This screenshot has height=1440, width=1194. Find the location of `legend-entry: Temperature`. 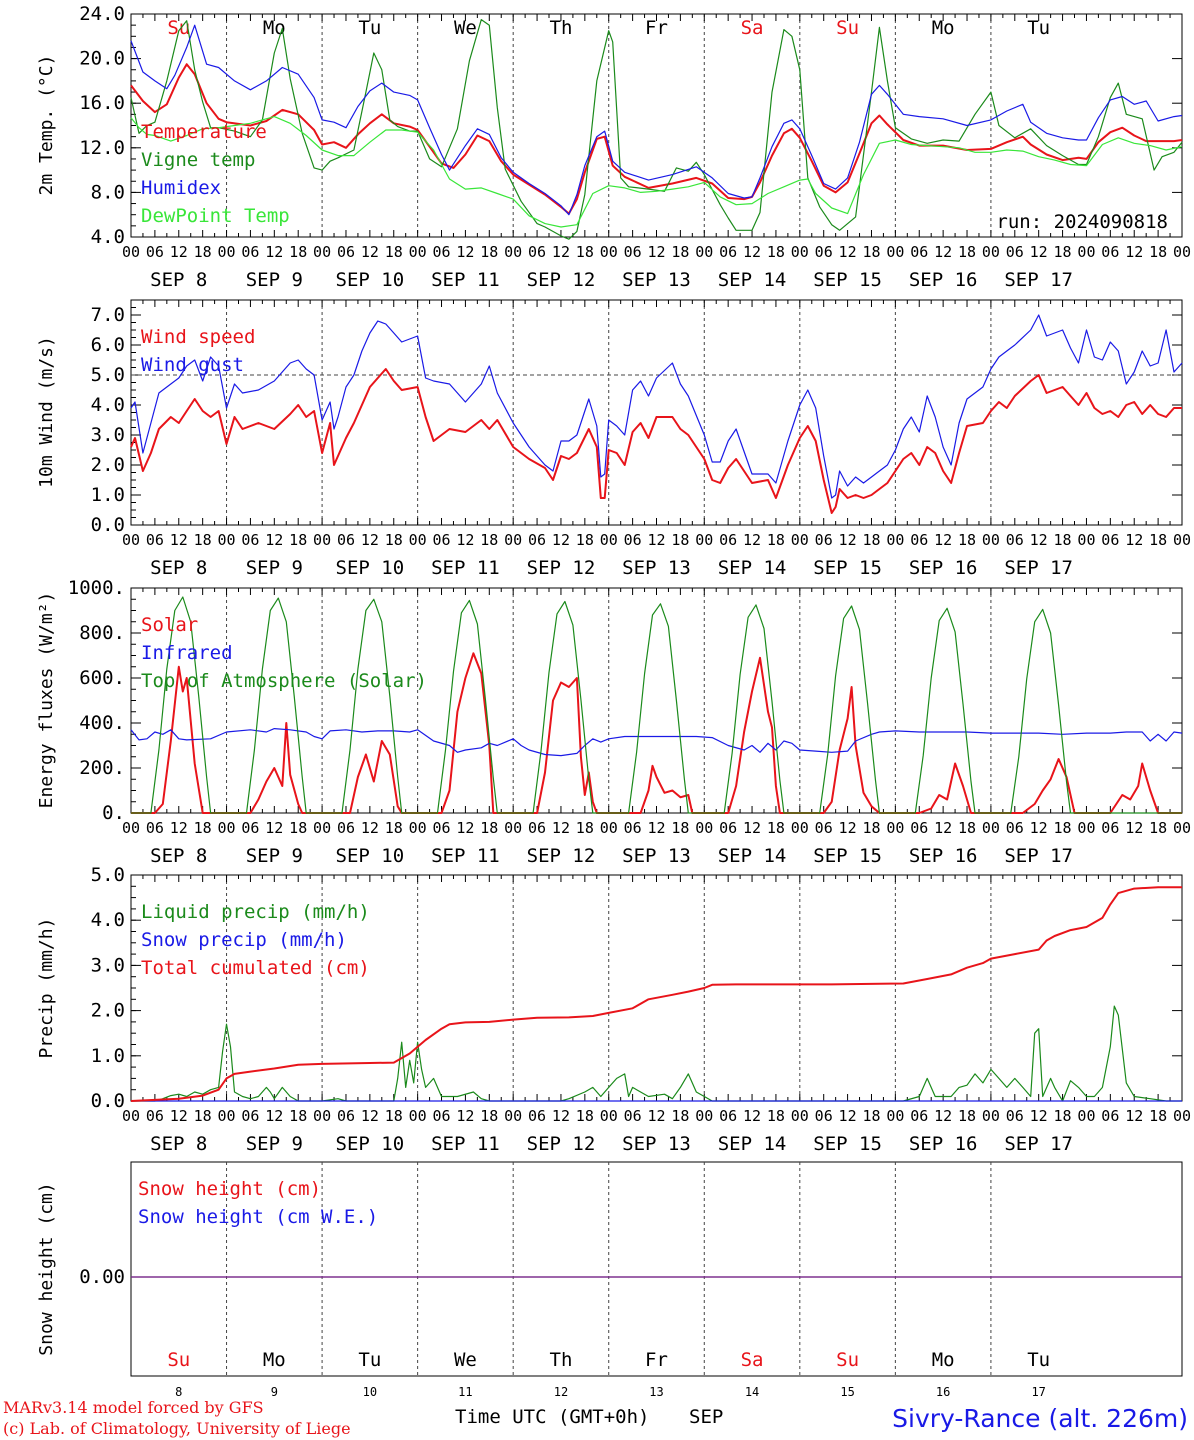

legend-entry: Temperature is located at coordinates (204, 132).